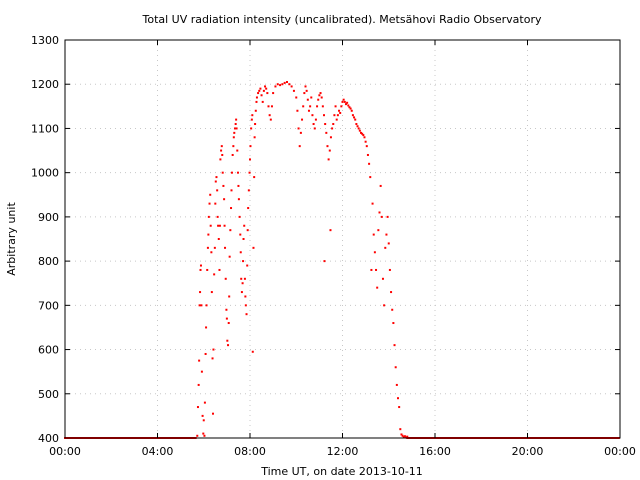  Describe the element at coordinates (341, 471) in the screenshot. I see `x-axis-label: Time UT, on date 2013-10-11` at that location.